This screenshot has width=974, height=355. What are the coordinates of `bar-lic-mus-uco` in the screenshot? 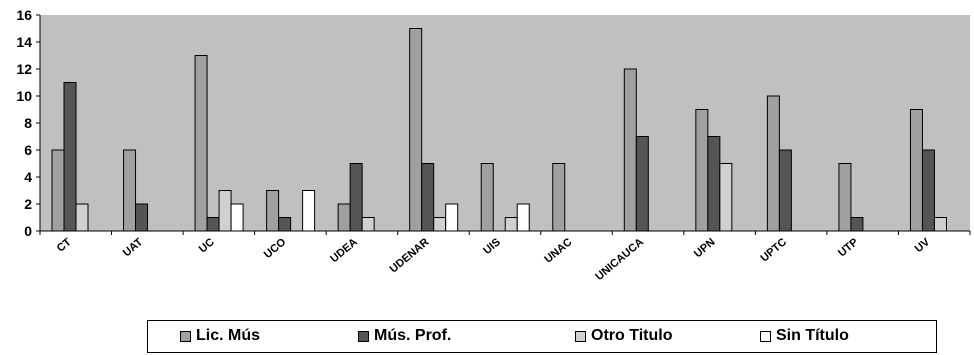 It's located at (273, 211).